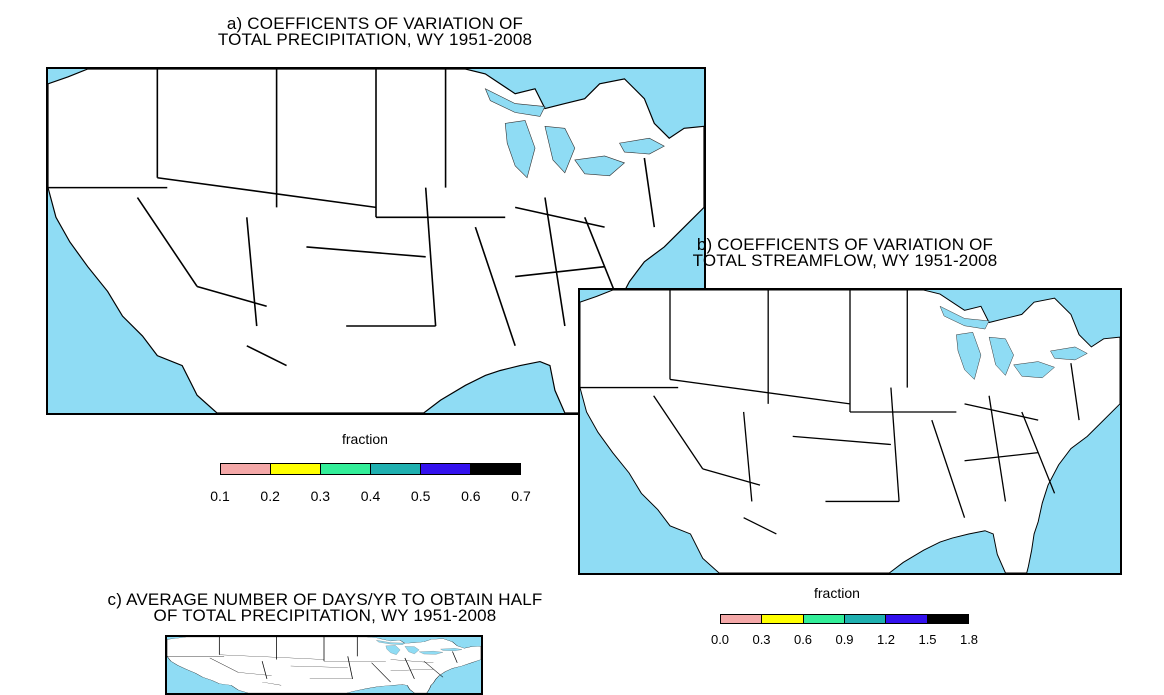 The image size is (1164, 695). I want to click on colorbar-tick-label: 0.5, so click(420, 496).